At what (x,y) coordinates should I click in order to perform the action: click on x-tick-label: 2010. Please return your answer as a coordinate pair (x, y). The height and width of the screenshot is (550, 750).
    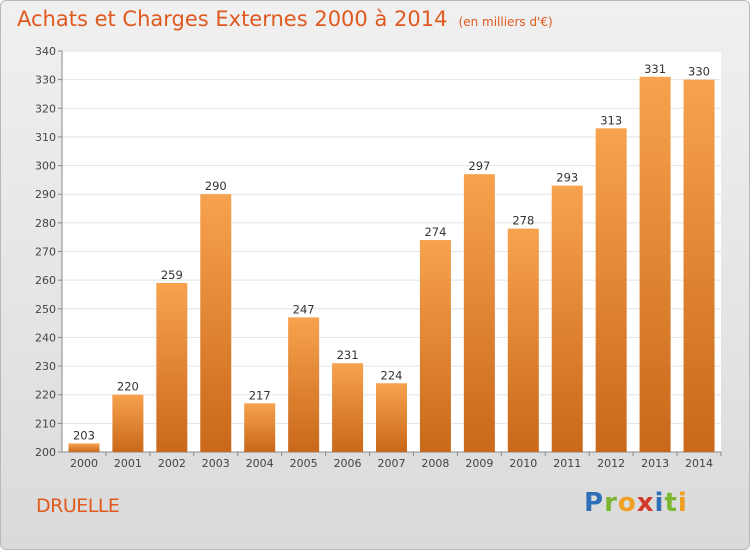
    Looking at the image, I should click on (523, 463).